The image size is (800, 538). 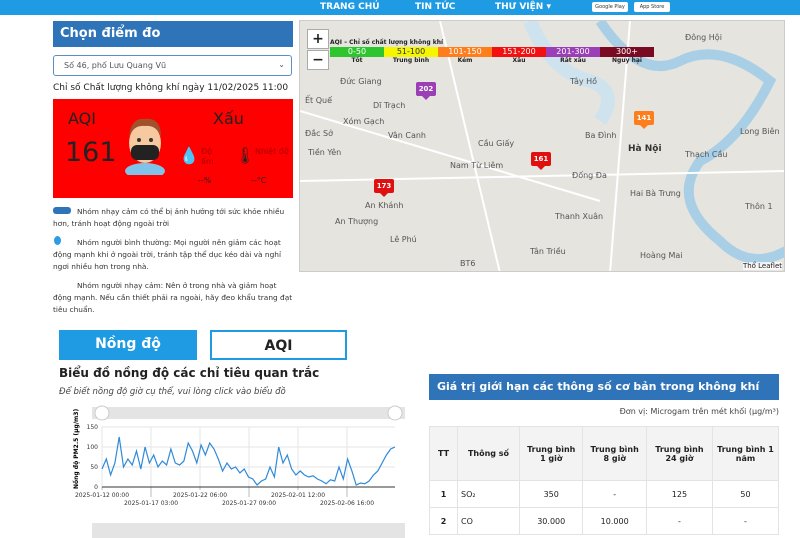 I want to click on map-place-label: Hoàng Mai, so click(x=661, y=255).